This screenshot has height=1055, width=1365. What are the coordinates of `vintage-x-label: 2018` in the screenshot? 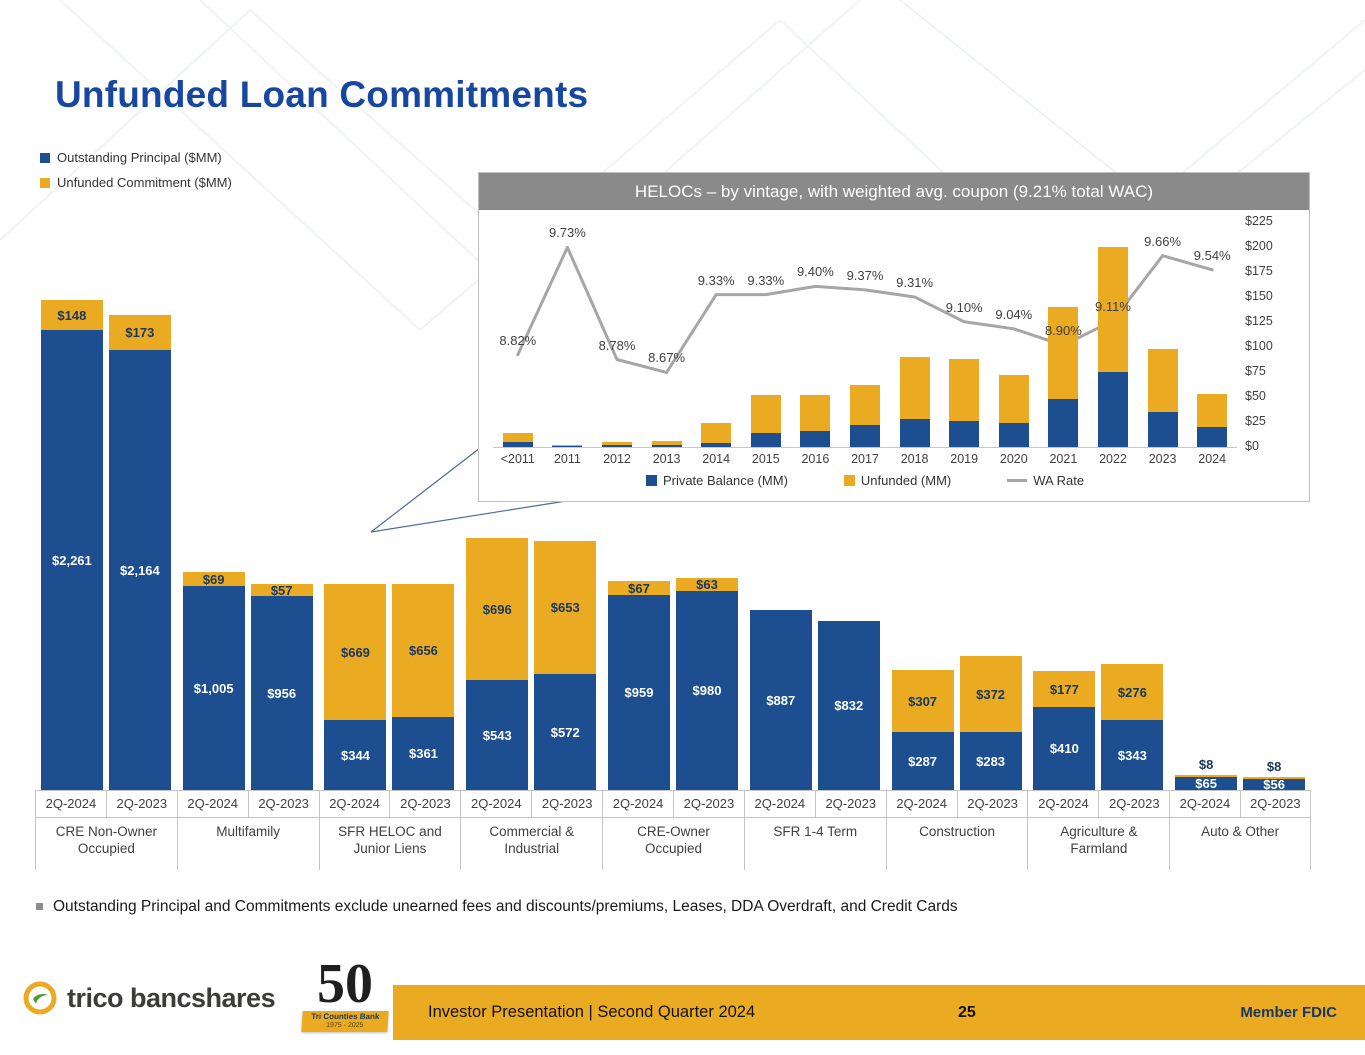 It's located at (914, 459).